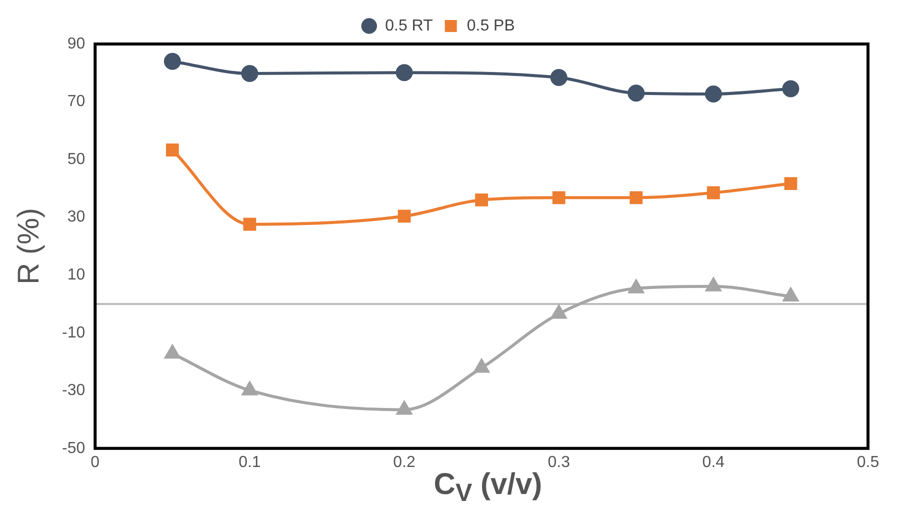  I want to click on y-tick-label: -10, so click(74, 333).